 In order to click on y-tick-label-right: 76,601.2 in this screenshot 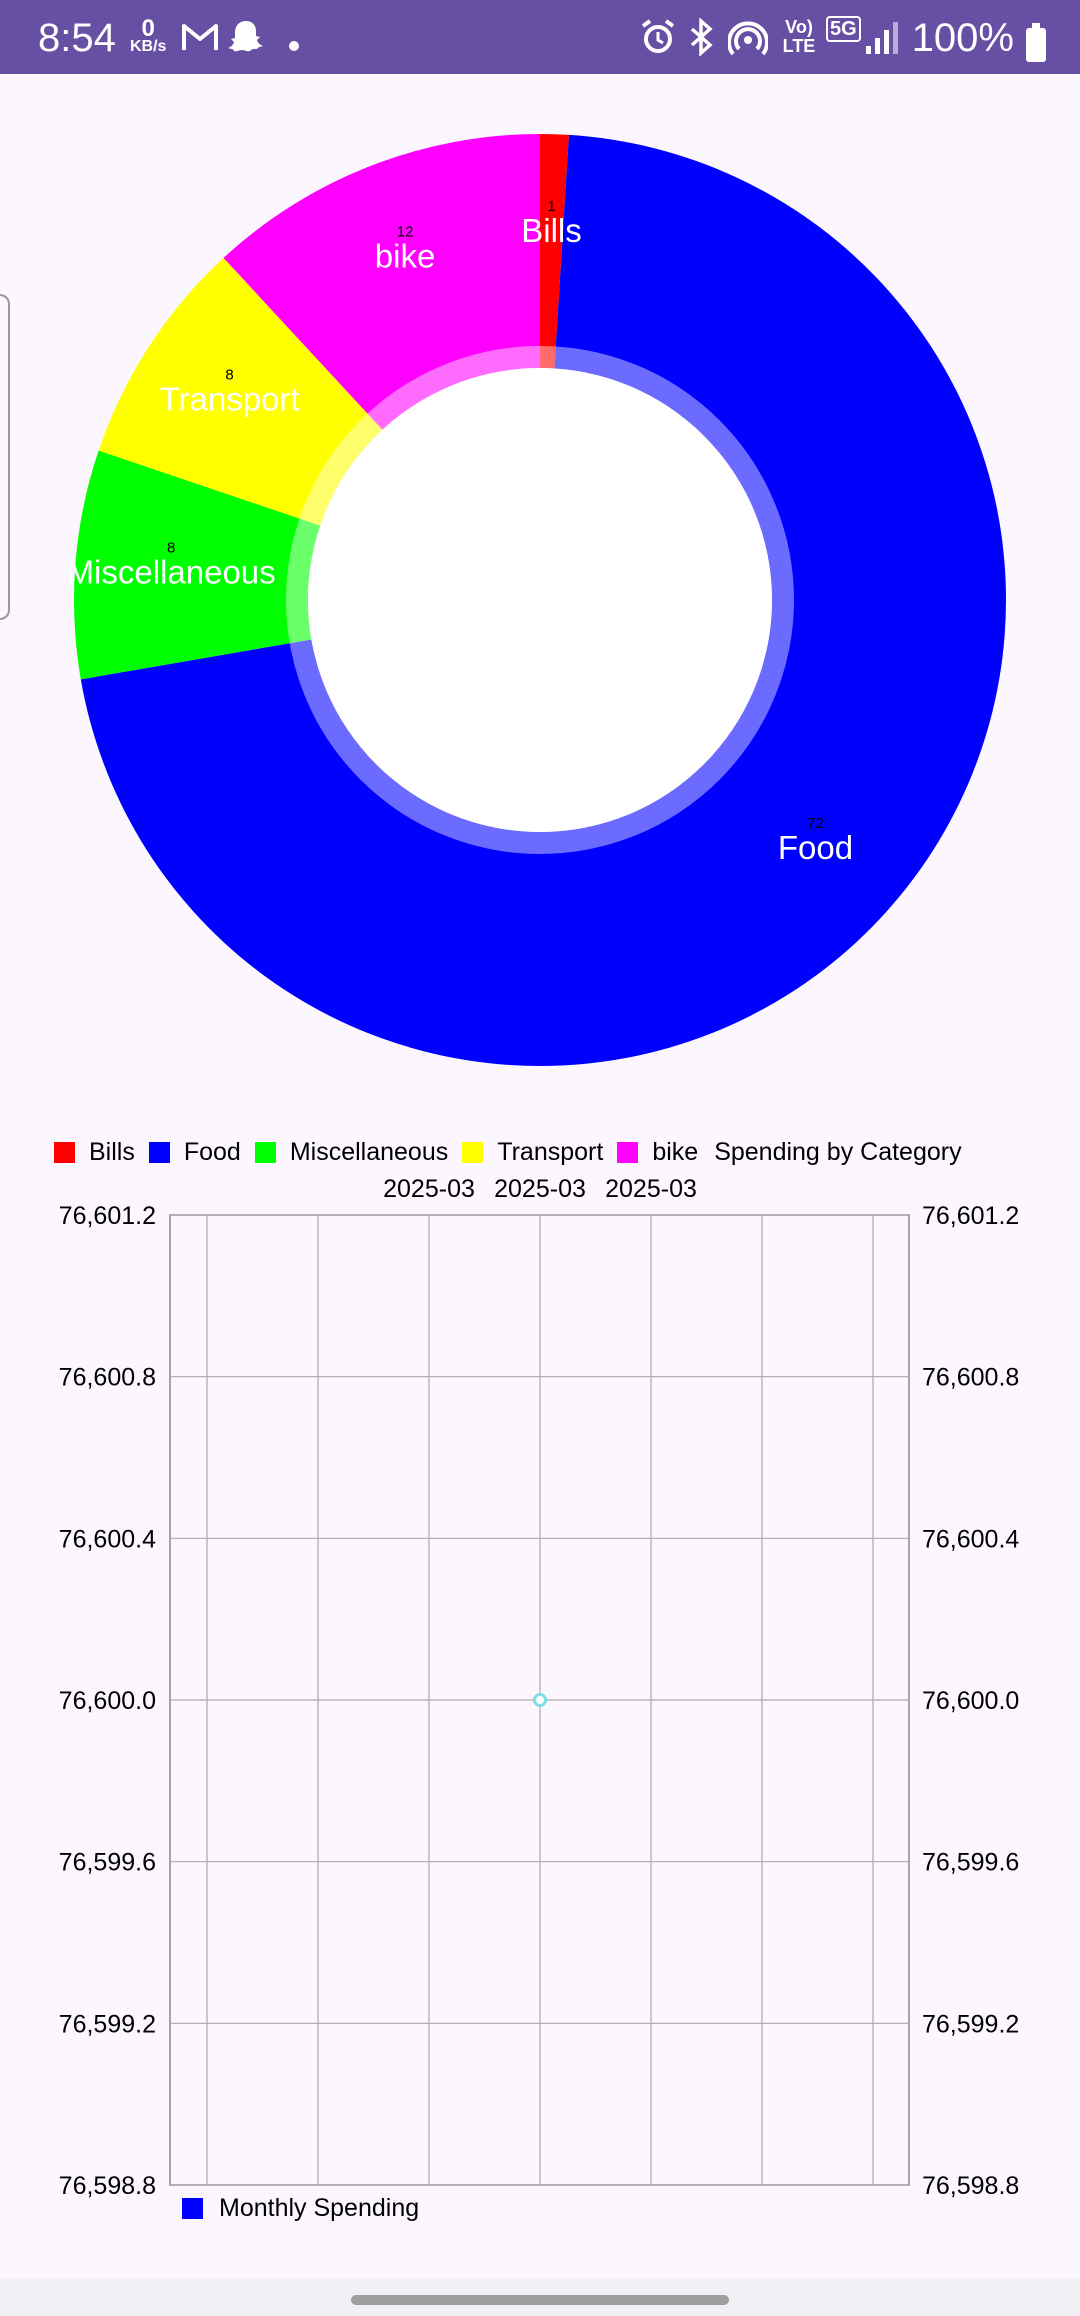, I will do `click(970, 1216)`.